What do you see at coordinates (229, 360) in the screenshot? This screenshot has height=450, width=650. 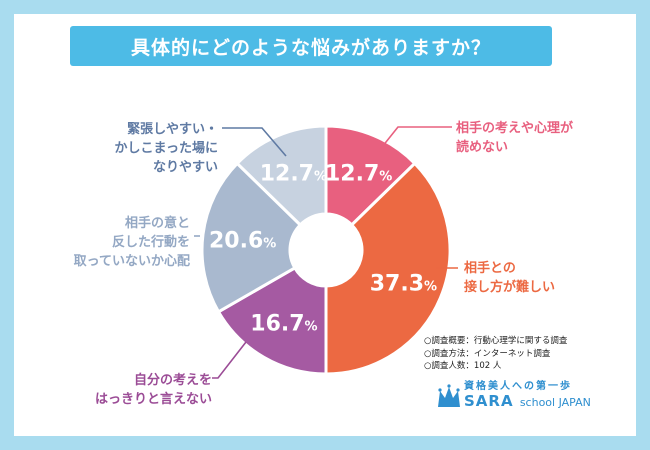 I see `leader-line-cant-speak-clearly` at bounding box center [229, 360].